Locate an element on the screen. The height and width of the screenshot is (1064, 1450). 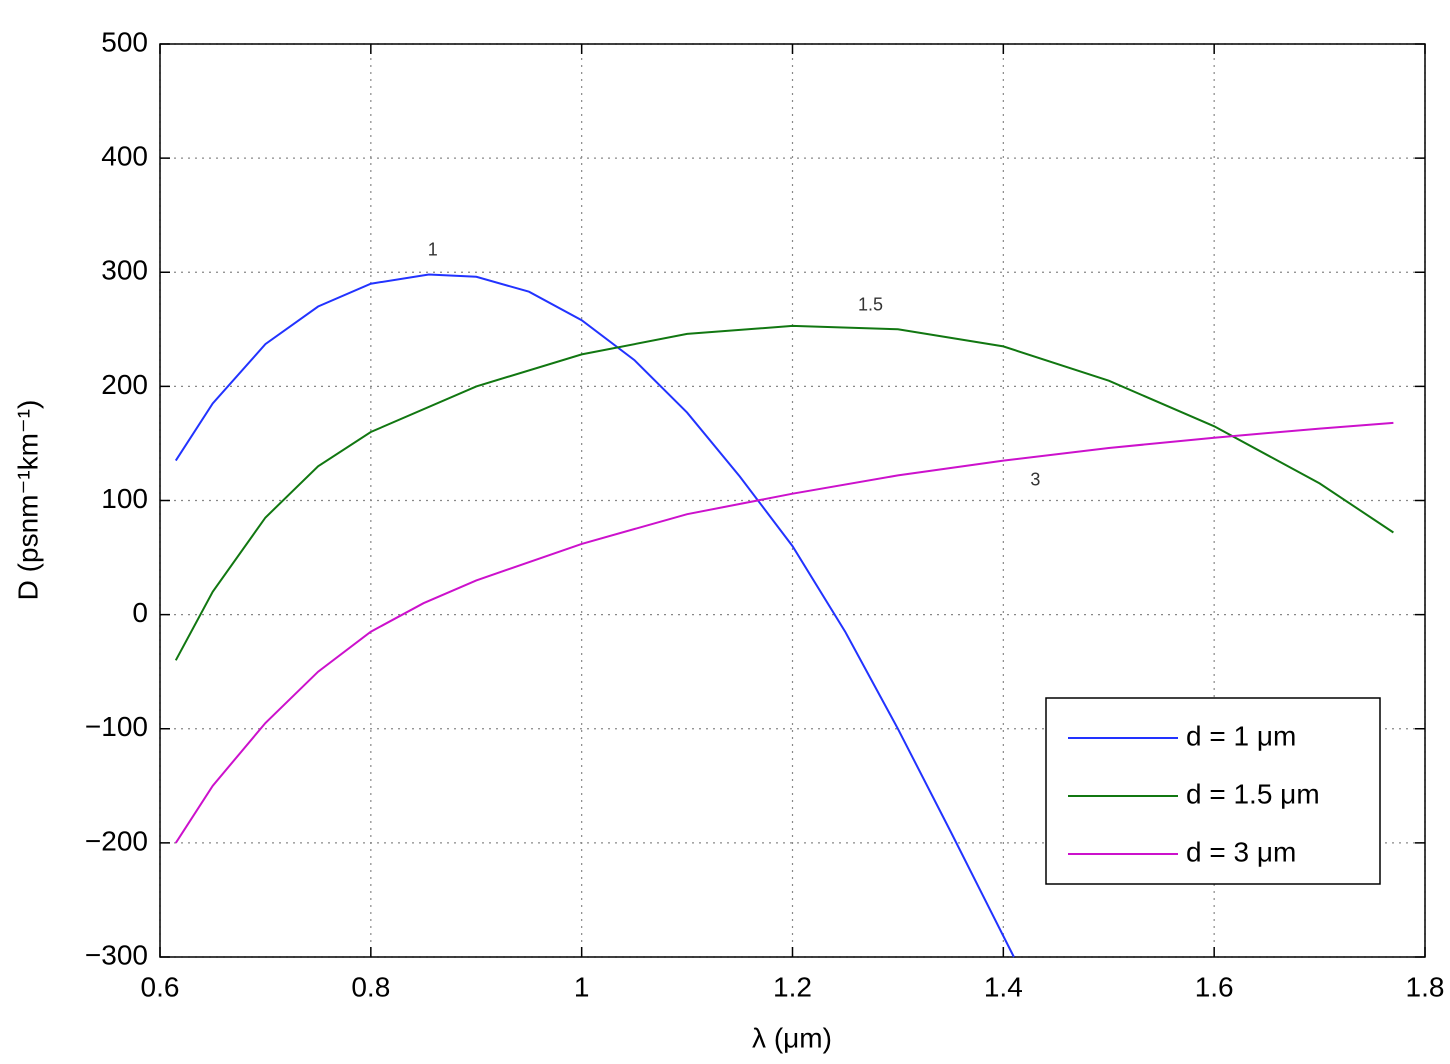
x-tick-label: 1.6 is located at coordinates (1214, 986).